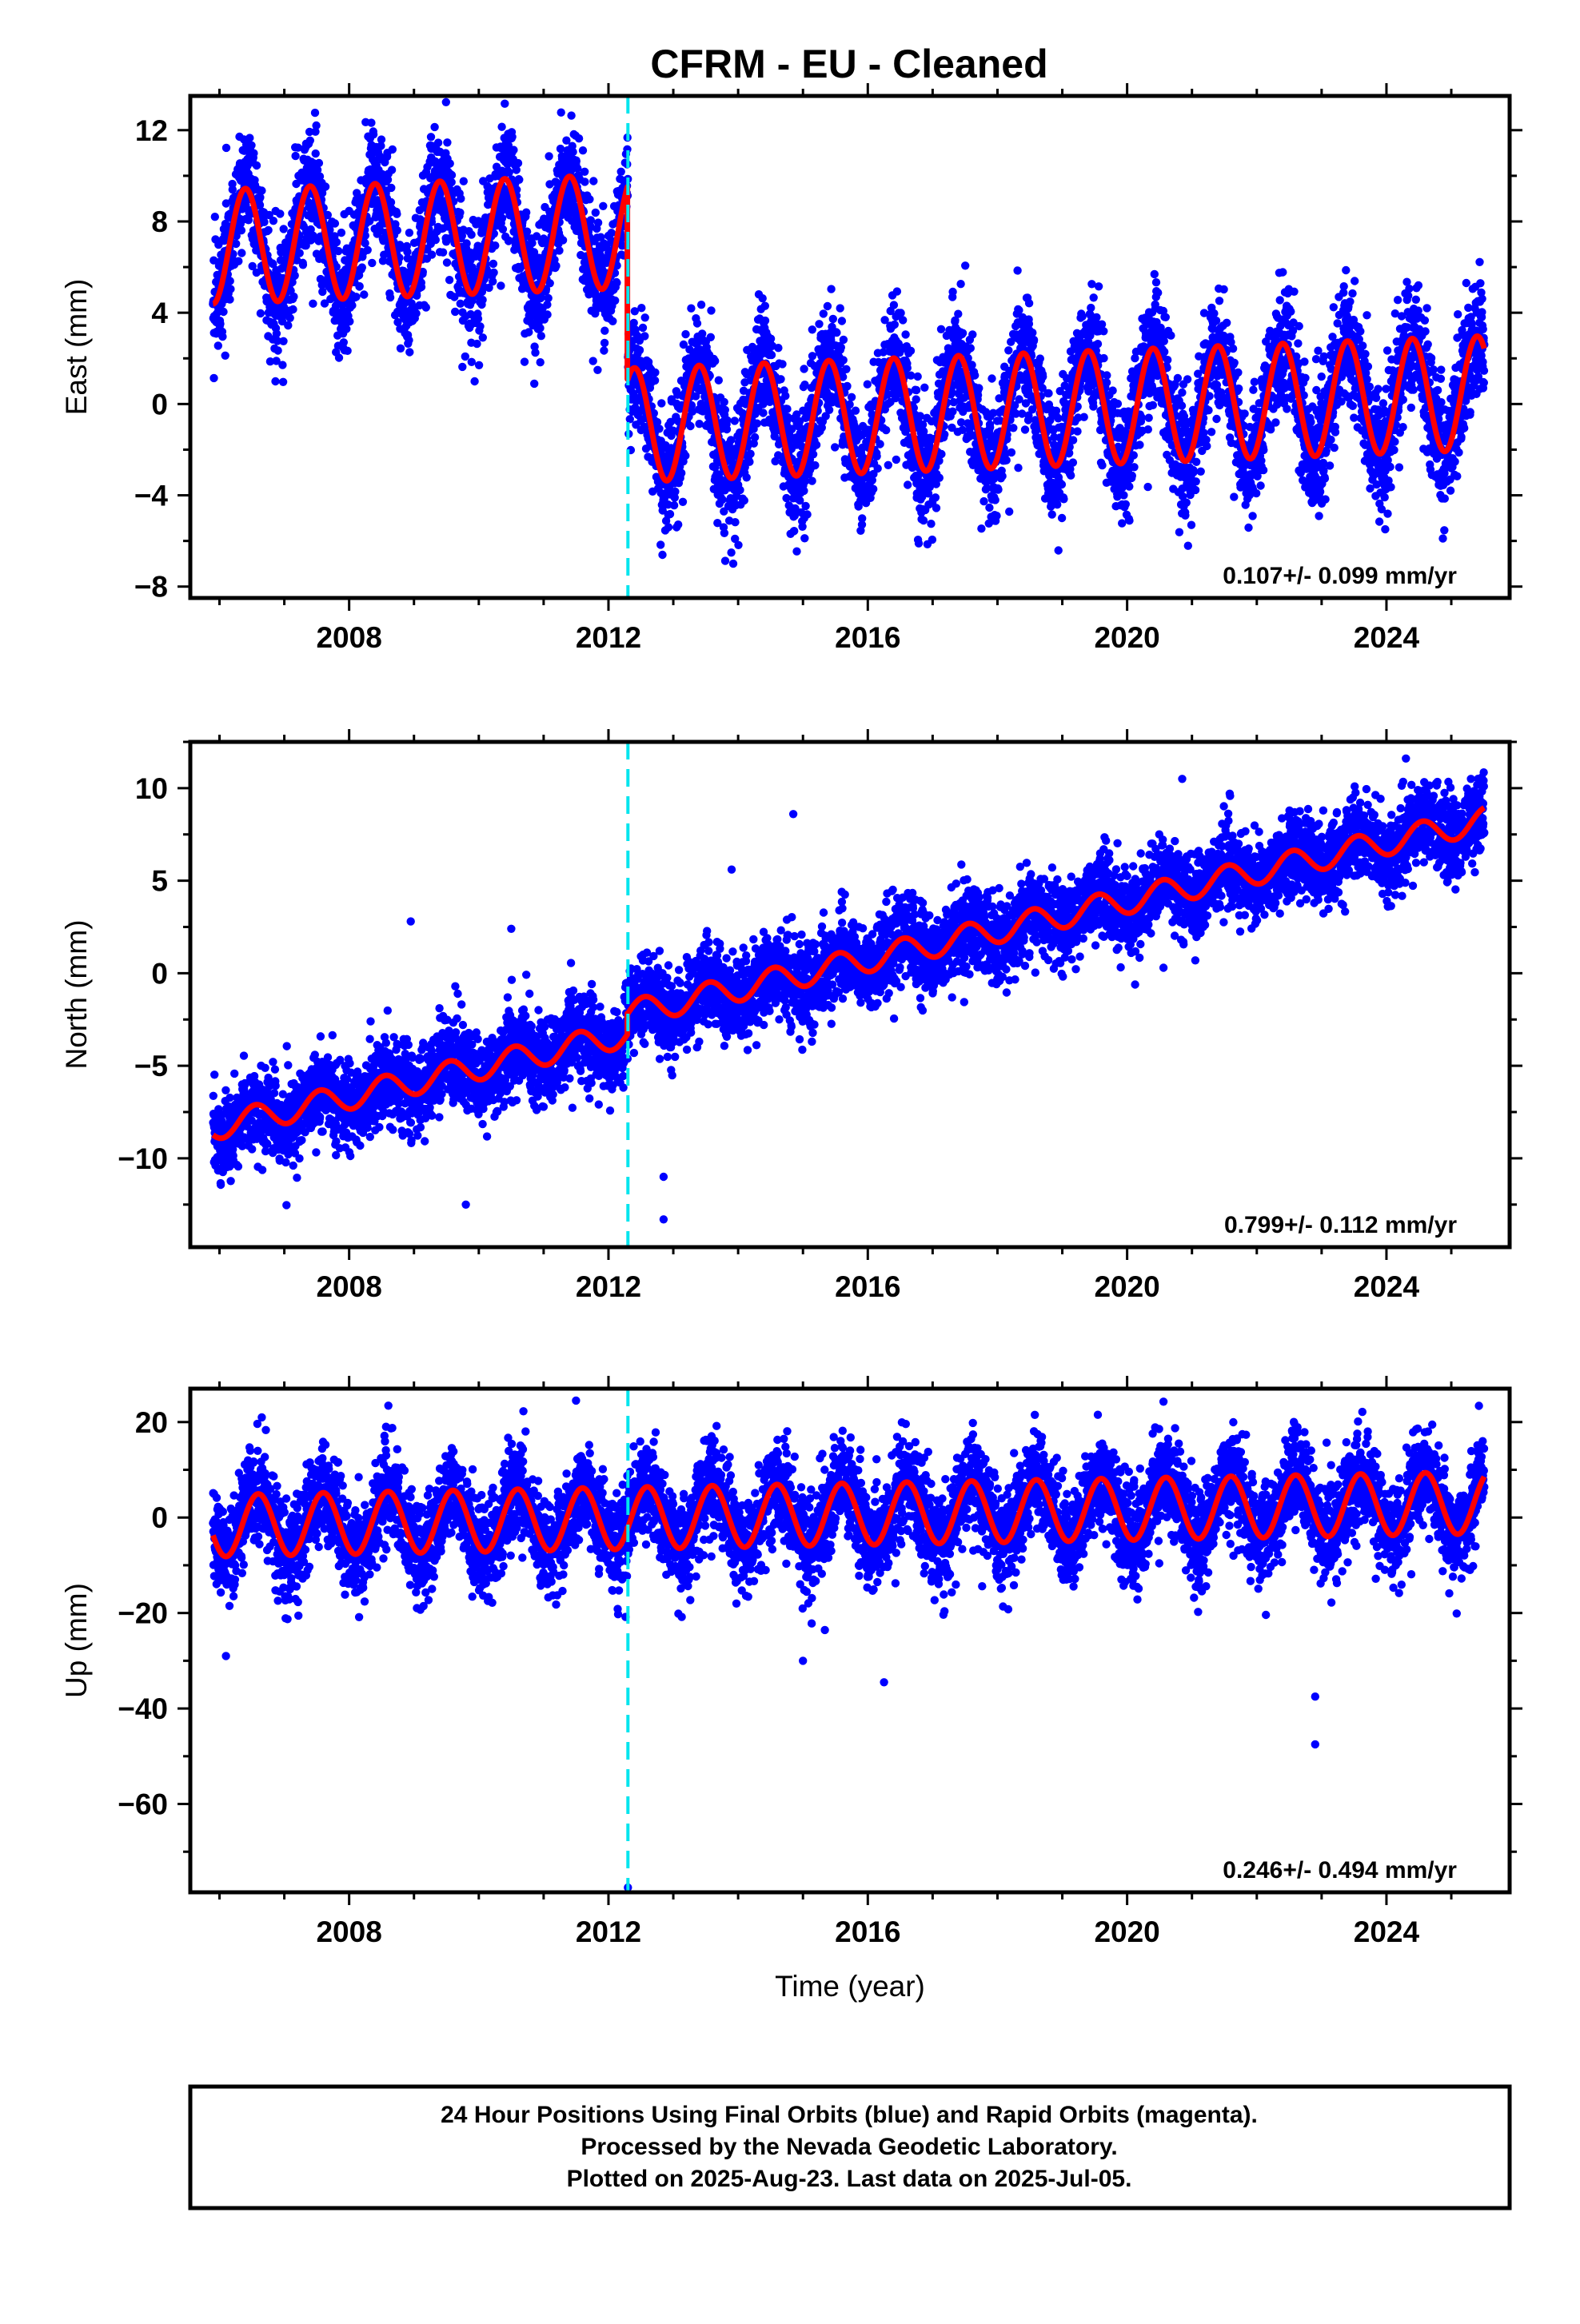 The height and width of the screenshot is (2324, 1580). I want to click on footer-frame, so click(850, 2147).